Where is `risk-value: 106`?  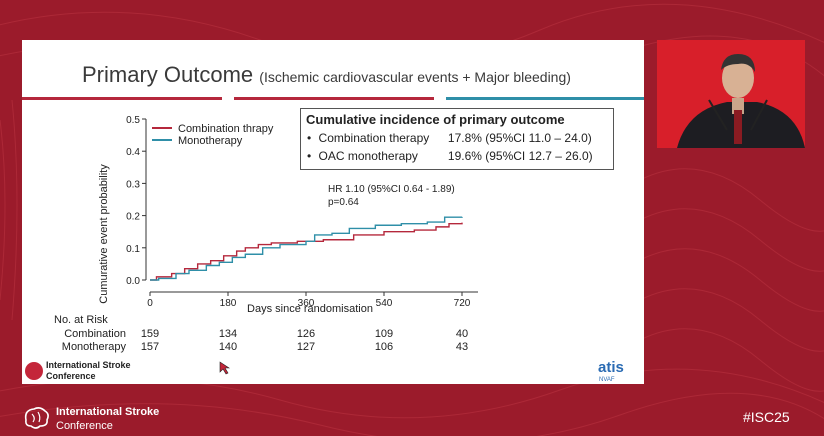 risk-value: 106 is located at coordinates (384, 347).